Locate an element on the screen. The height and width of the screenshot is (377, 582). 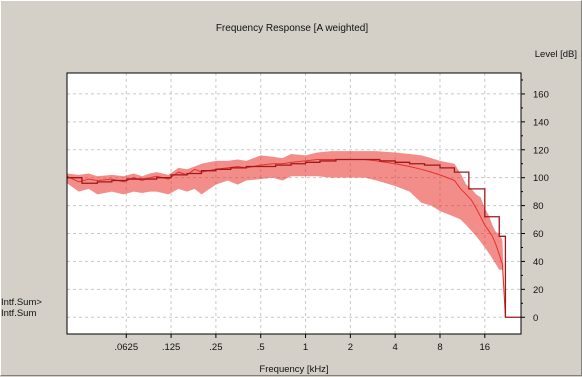
x-tick-label: .0625 is located at coordinates (126, 347).